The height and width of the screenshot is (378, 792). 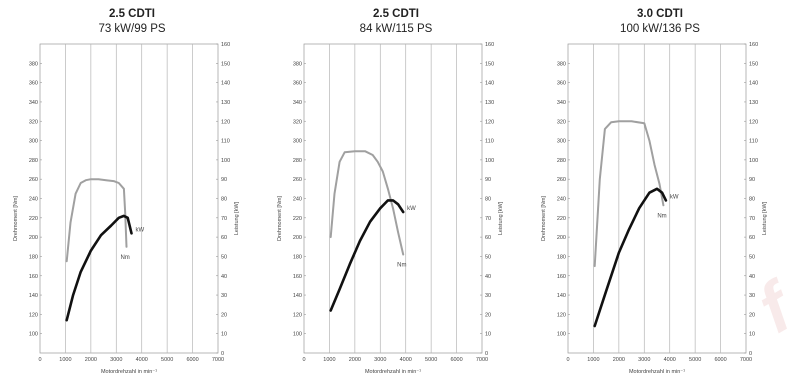 What do you see at coordinates (33, 180) in the screenshot?
I see `y-left-tick-label: 260` at bounding box center [33, 180].